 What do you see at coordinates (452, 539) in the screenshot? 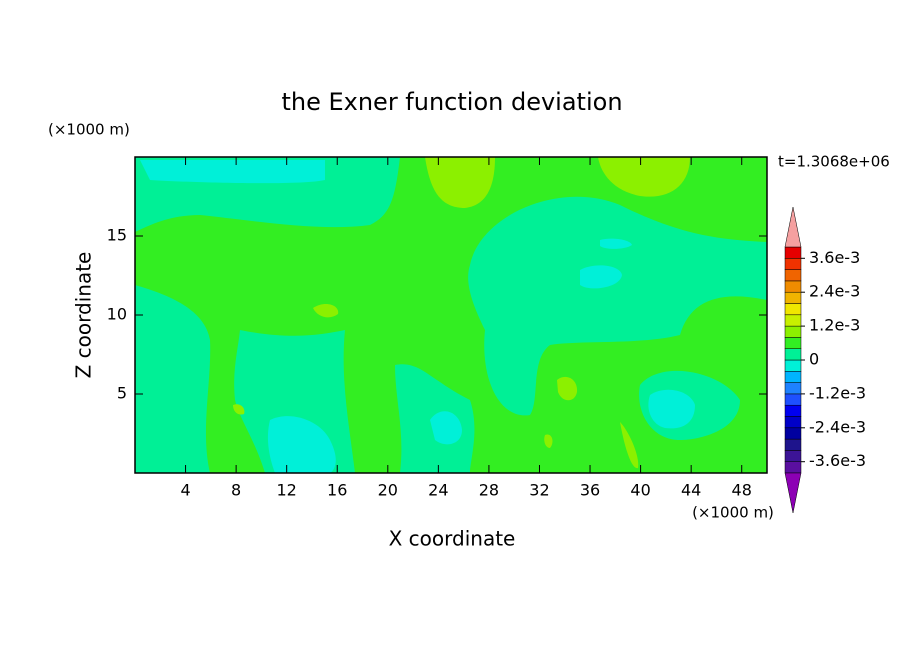
I see `x-axis-label: X coordinate` at bounding box center [452, 539].